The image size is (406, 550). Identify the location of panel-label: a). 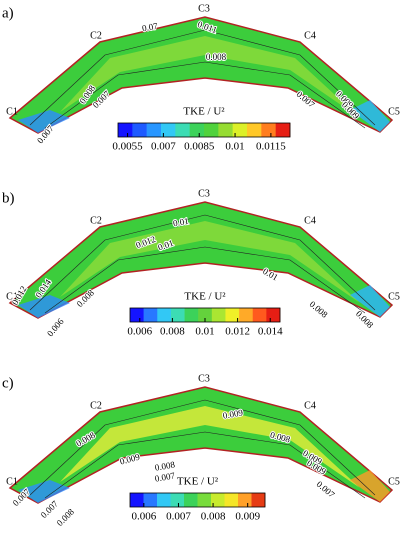
(8, 13).